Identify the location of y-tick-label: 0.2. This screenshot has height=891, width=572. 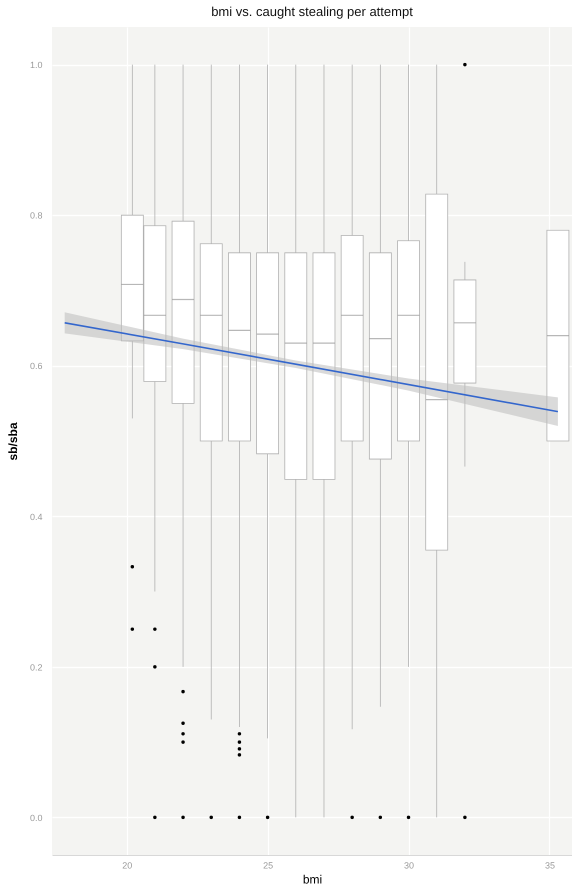
(36, 667).